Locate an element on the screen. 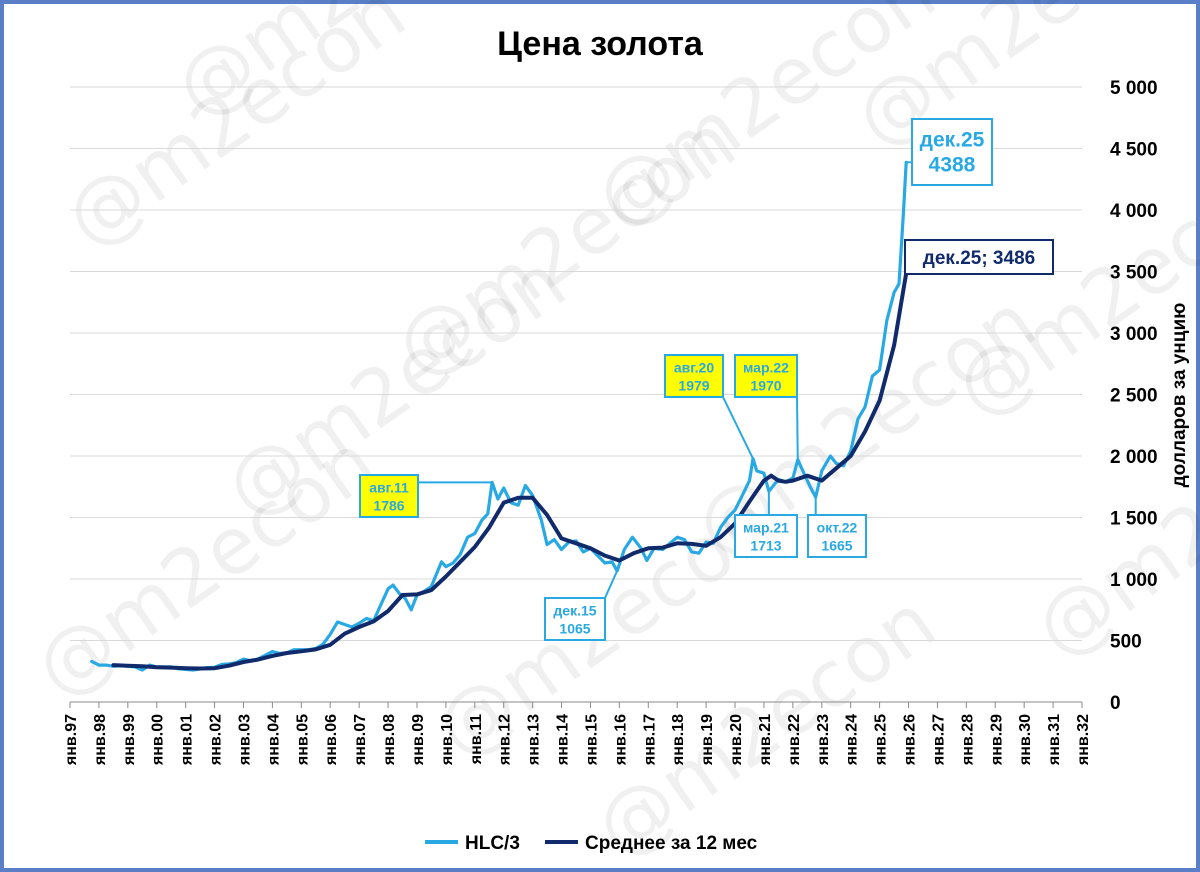  x-tick-label: янв.10 is located at coordinates (447, 740).